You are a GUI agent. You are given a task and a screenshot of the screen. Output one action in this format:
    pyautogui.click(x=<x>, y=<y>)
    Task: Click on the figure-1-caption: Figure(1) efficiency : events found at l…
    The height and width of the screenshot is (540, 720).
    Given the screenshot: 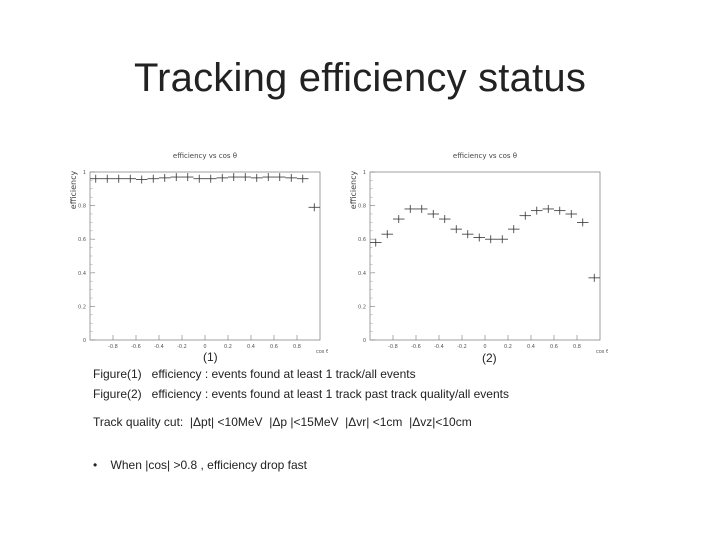 What is the action you would take?
    pyautogui.click(x=254, y=374)
    